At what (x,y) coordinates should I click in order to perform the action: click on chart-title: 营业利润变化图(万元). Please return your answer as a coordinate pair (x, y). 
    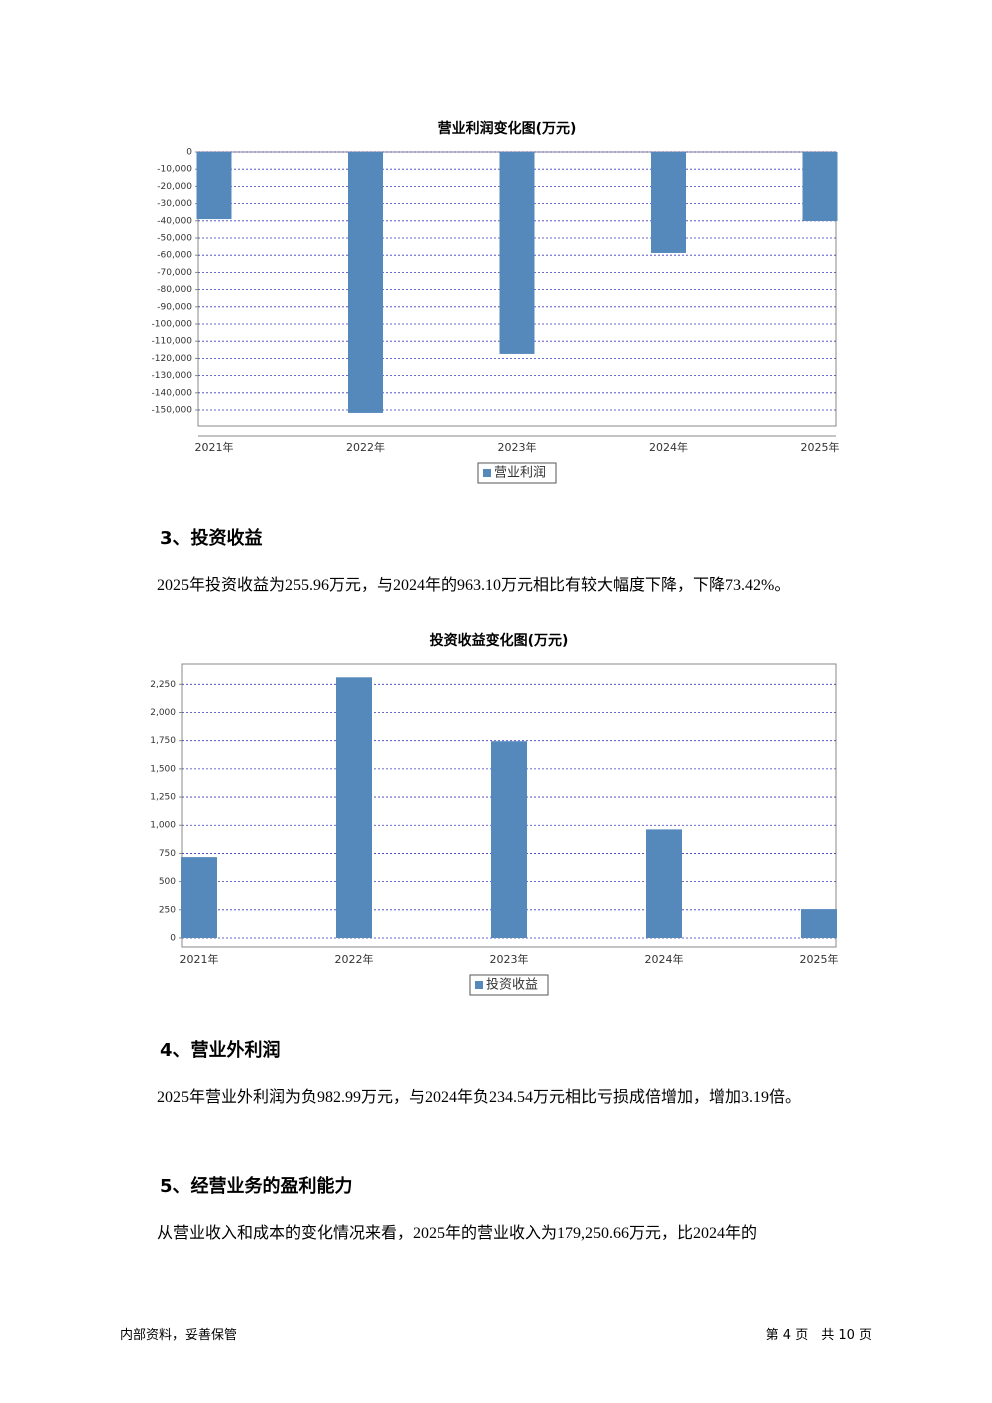
    Looking at the image, I should click on (507, 128).